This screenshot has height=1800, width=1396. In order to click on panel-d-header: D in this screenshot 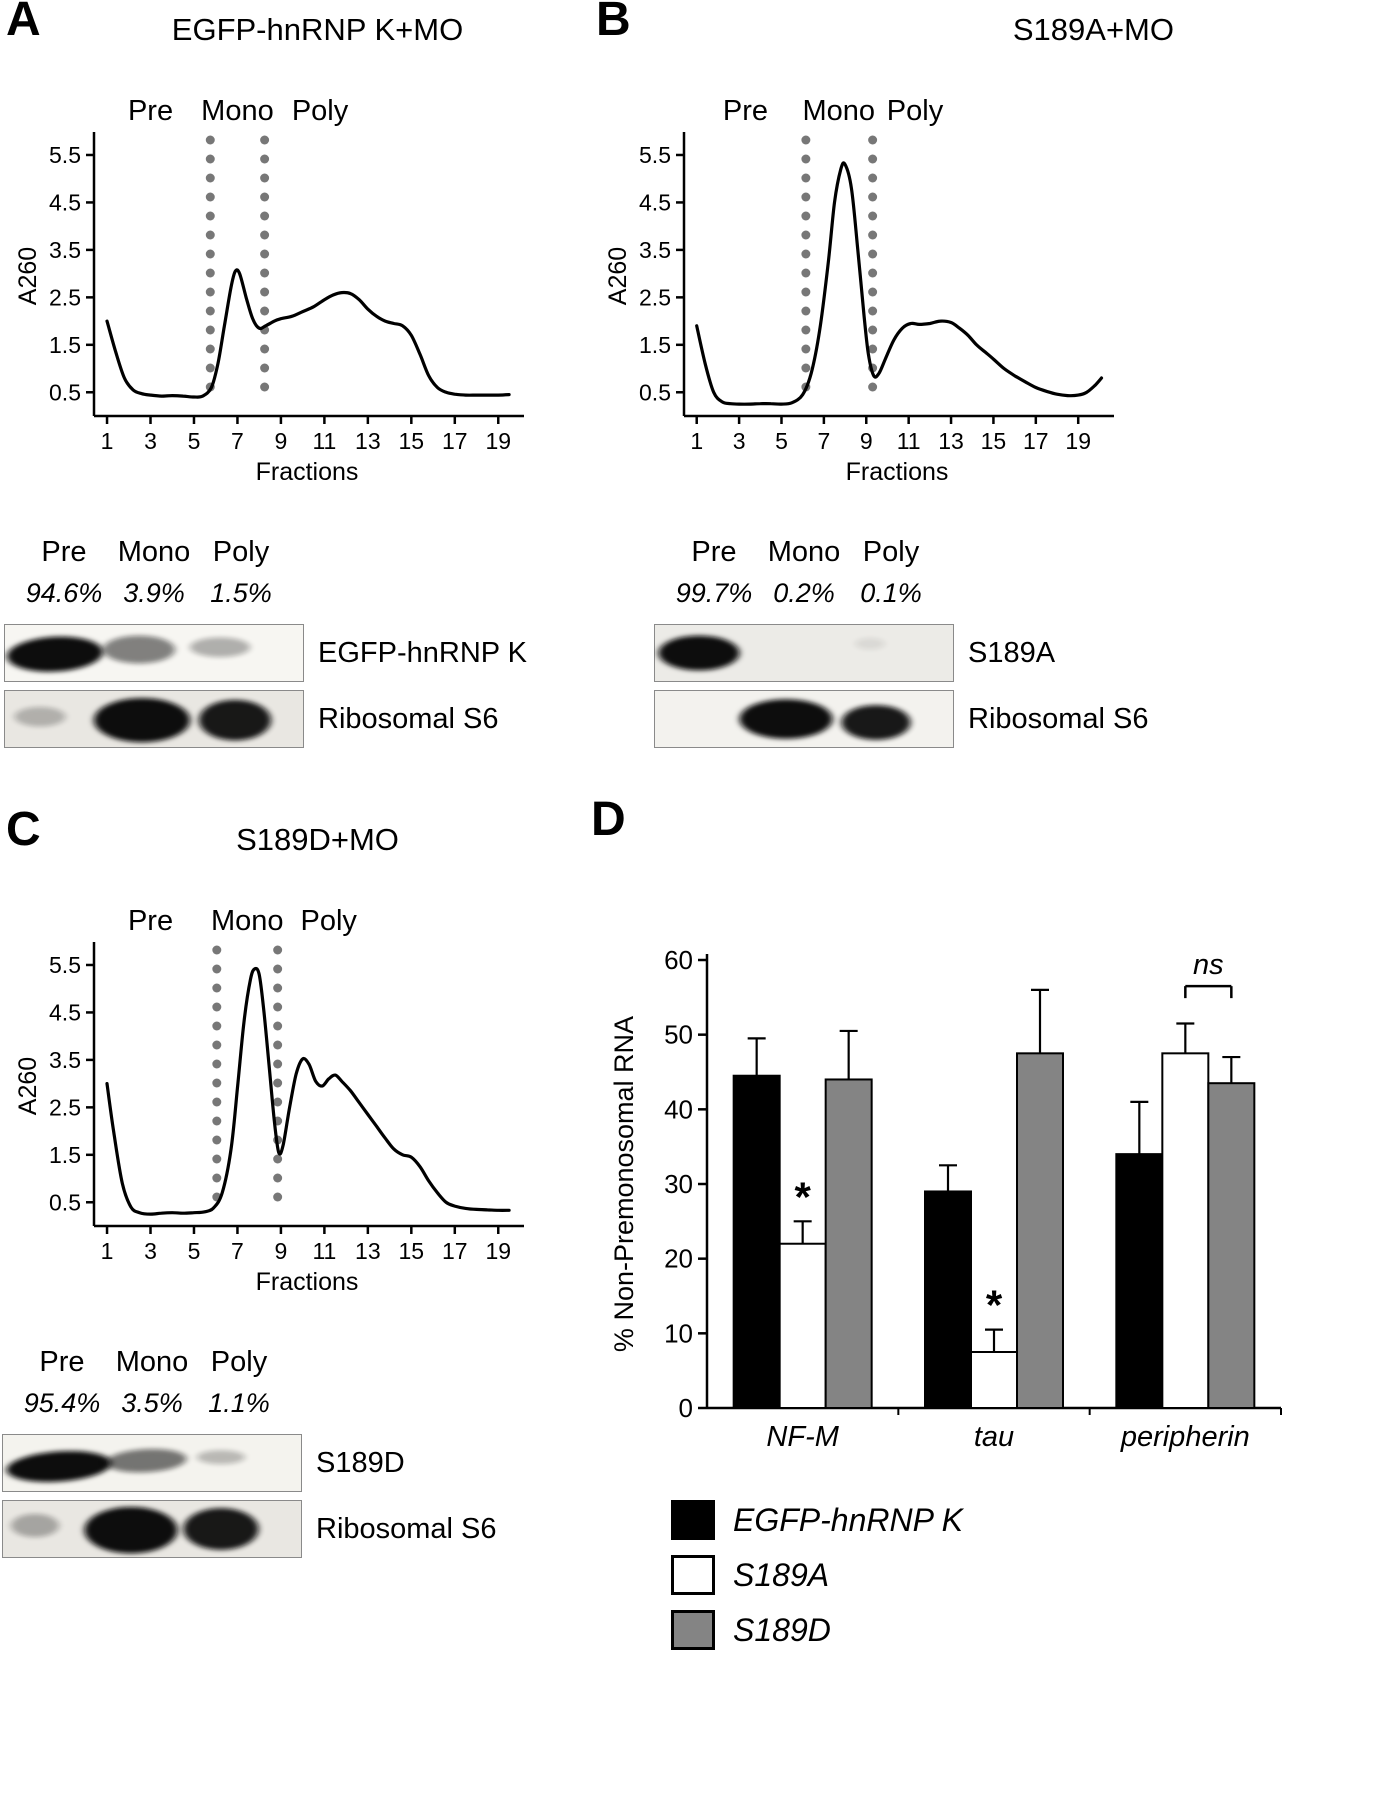, I will do `click(990, 824)`.